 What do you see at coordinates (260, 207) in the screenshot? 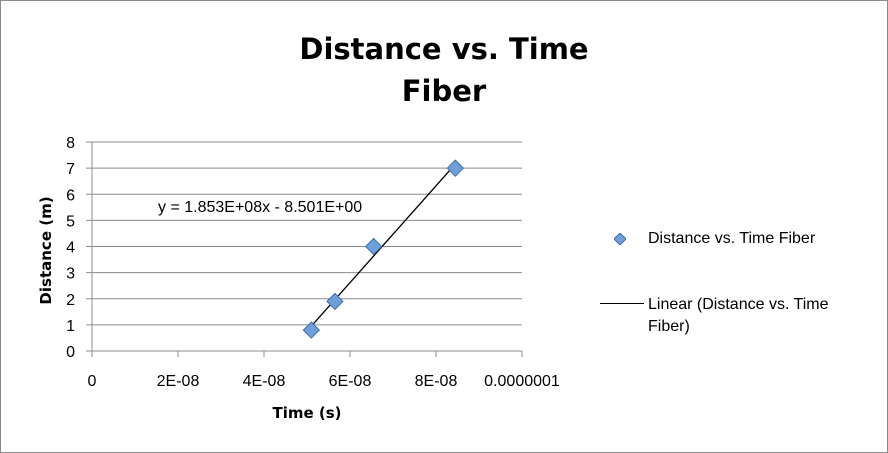
I see `trendline-equation: y = 1.853E+08x - 8.501E+00` at bounding box center [260, 207].